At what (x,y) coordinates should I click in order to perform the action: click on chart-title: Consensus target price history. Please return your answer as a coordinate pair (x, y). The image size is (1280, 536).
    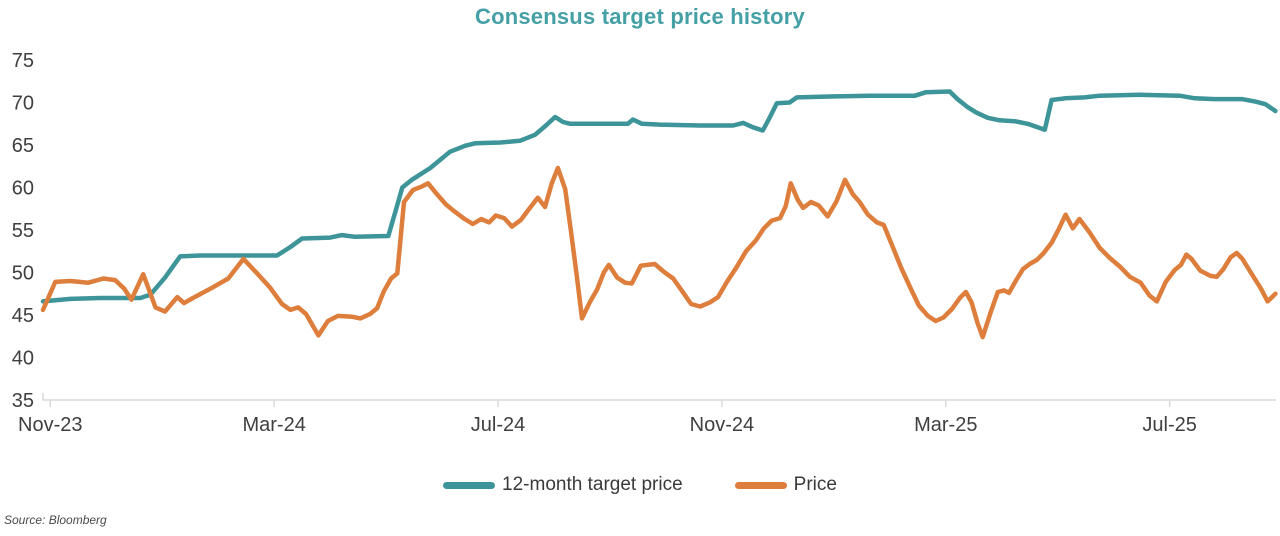
    Looking at the image, I should click on (640, 16).